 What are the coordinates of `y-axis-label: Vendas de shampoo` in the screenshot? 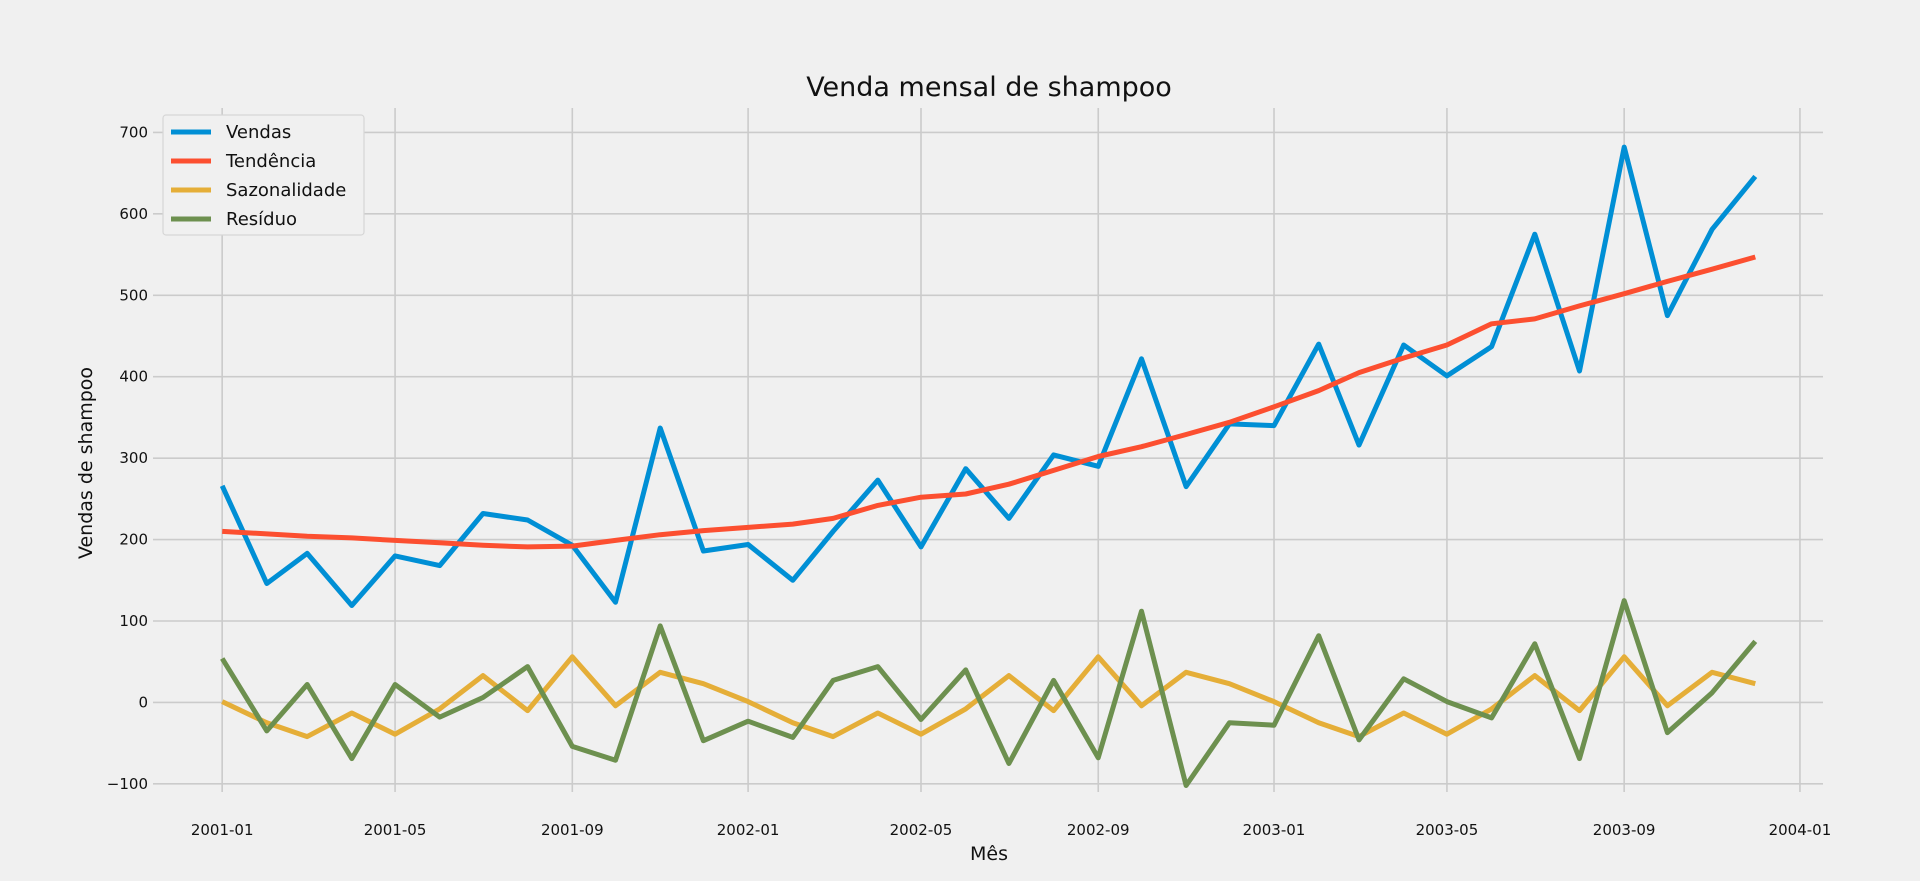 It's located at (86, 463).